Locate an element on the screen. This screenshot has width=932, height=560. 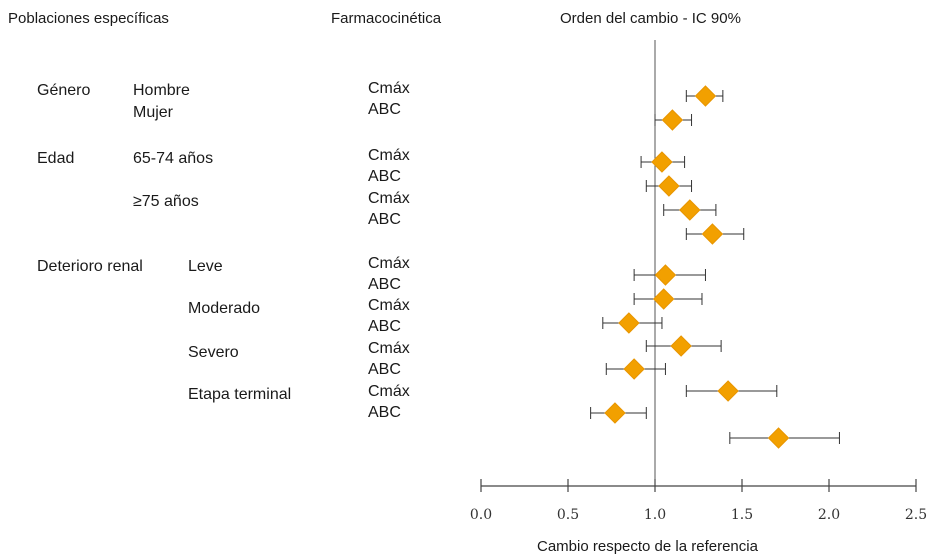
x-tick-label: 2.5 is located at coordinates (916, 515).